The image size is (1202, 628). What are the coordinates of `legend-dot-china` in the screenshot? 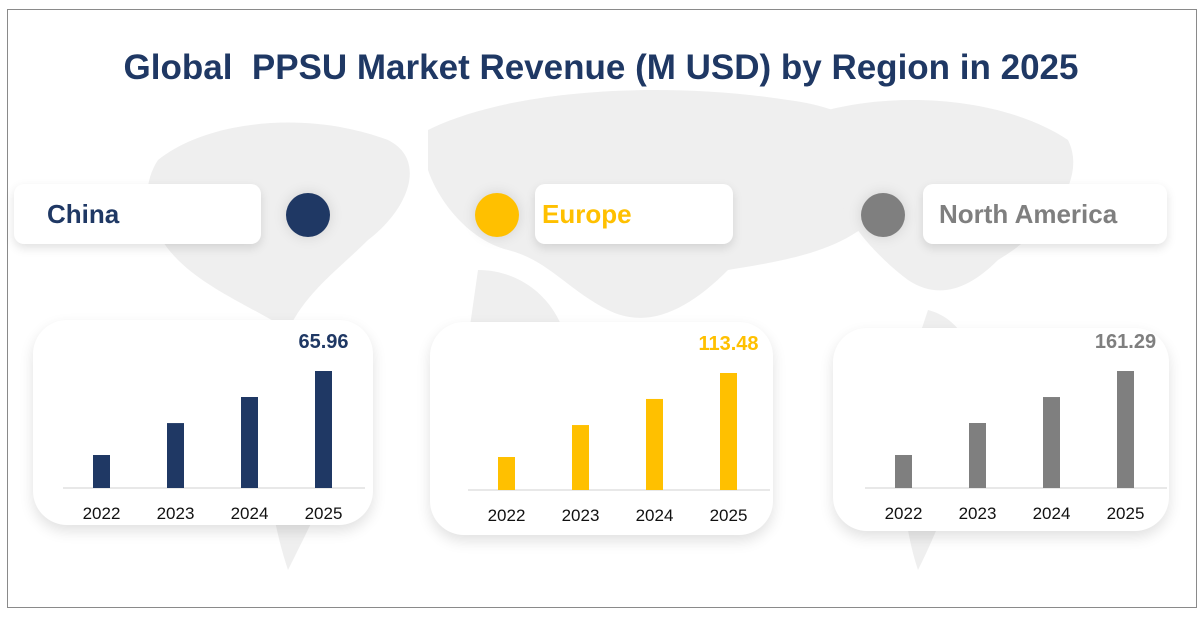 It's located at (308, 215).